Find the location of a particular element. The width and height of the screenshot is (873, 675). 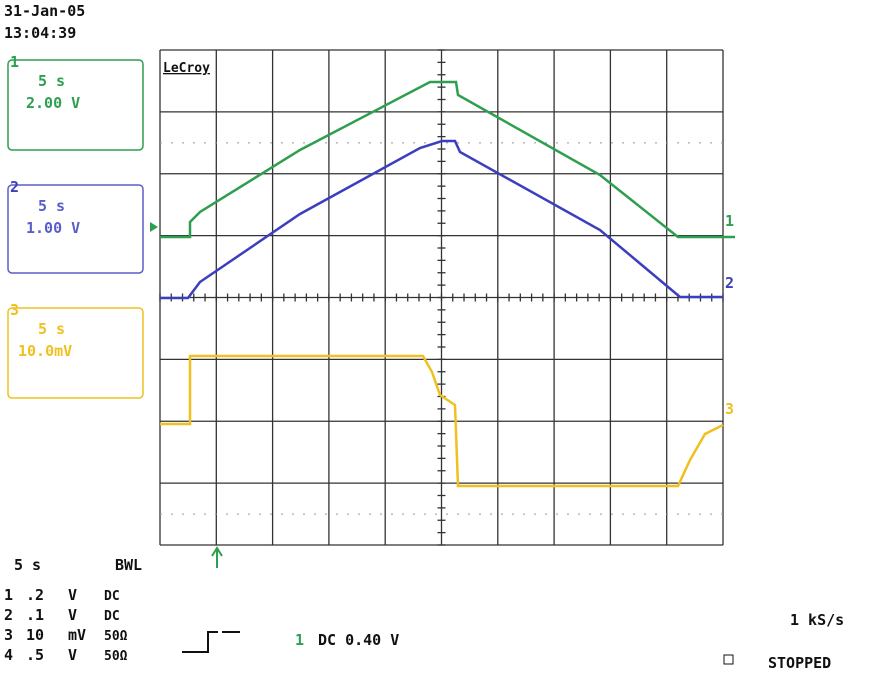

footer-bandwidth: BWL is located at coordinates (128, 565).